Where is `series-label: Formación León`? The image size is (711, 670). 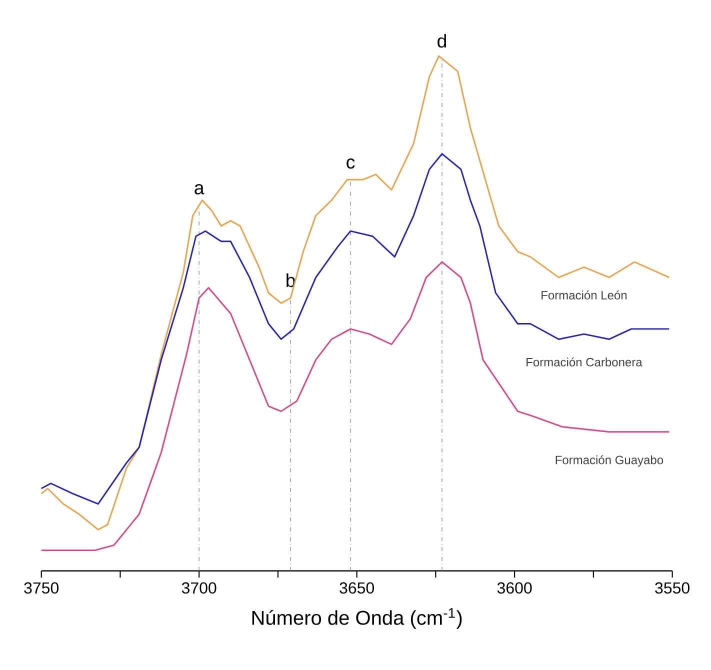 series-label: Formación León is located at coordinates (584, 295).